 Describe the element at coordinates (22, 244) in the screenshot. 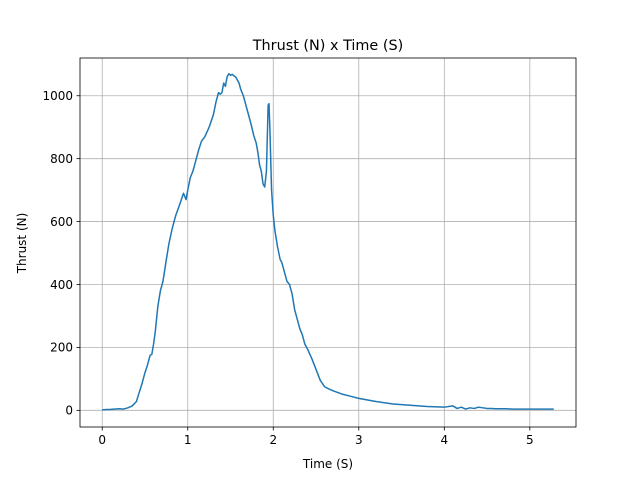

I see `y-axis-label: Thrust (N)` at that location.